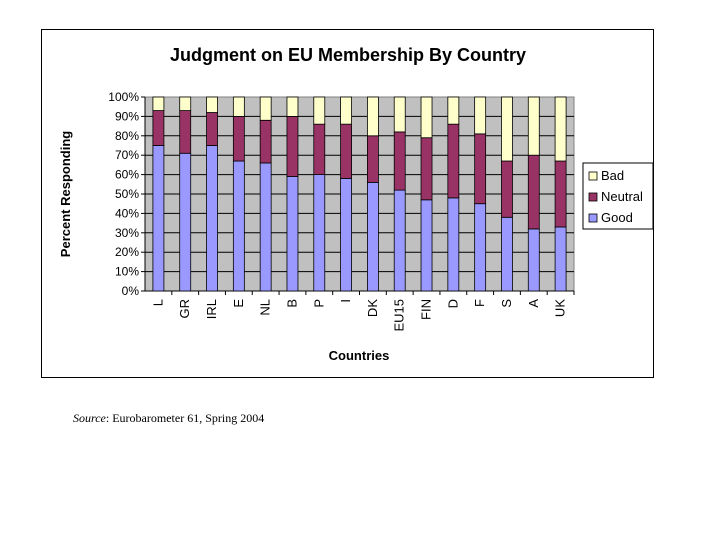  Describe the element at coordinates (453, 110) in the screenshot. I see `bar-bad-d` at that location.